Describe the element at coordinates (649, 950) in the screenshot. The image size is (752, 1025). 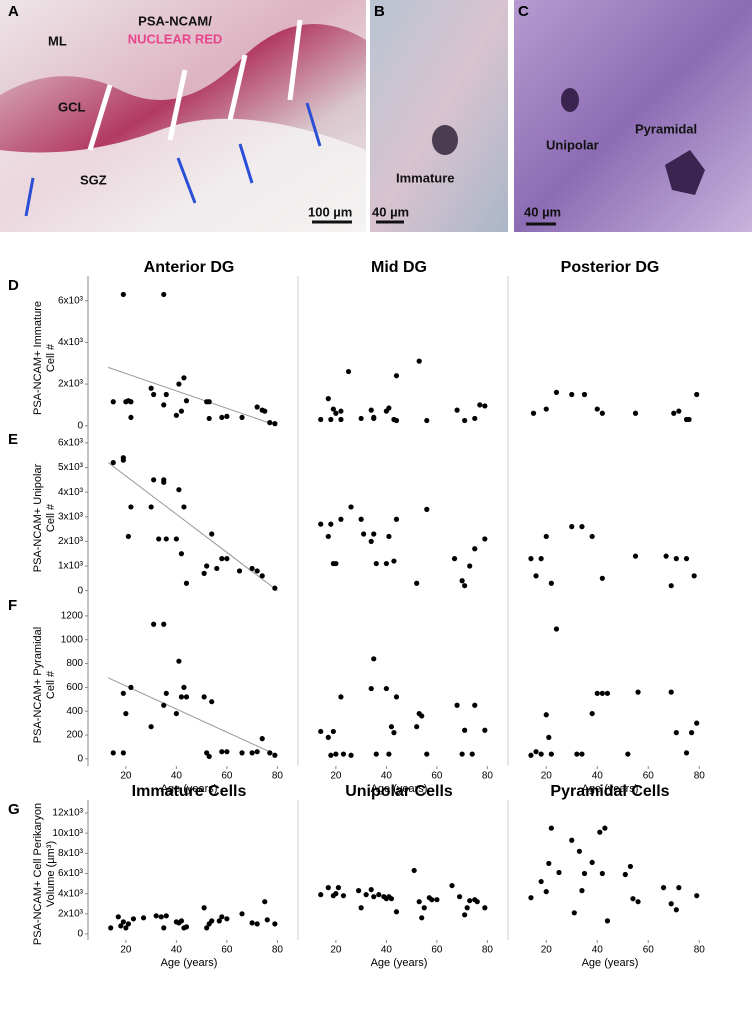
I see `x-tick-label: 60` at that location.